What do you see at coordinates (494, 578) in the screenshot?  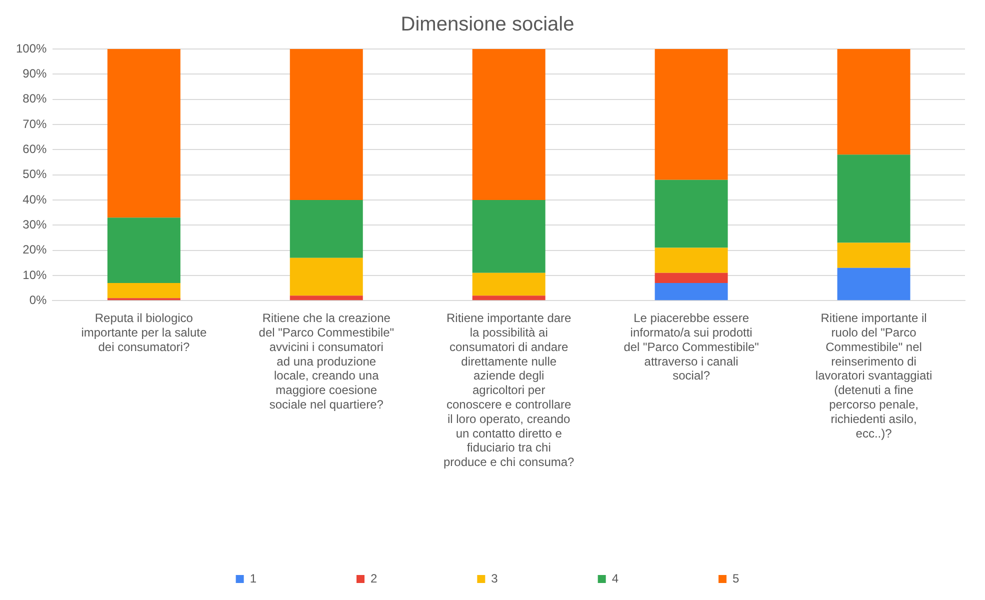 I see `legend-label: 3` at bounding box center [494, 578].